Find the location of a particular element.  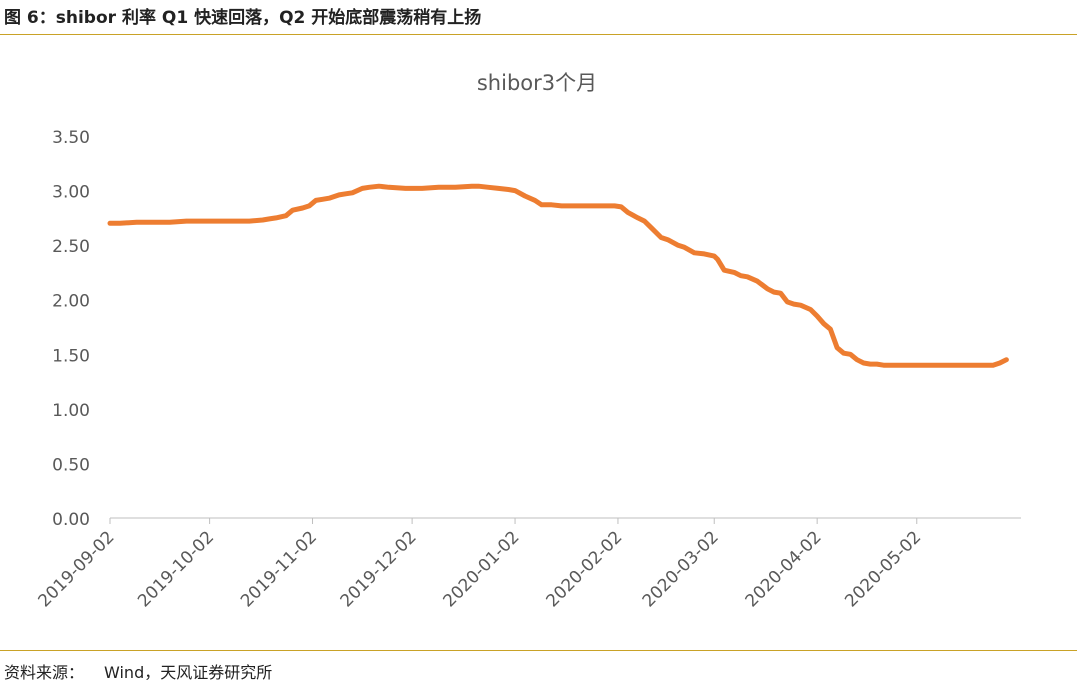

y-tick-label: 0.50 is located at coordinates (71, 465).